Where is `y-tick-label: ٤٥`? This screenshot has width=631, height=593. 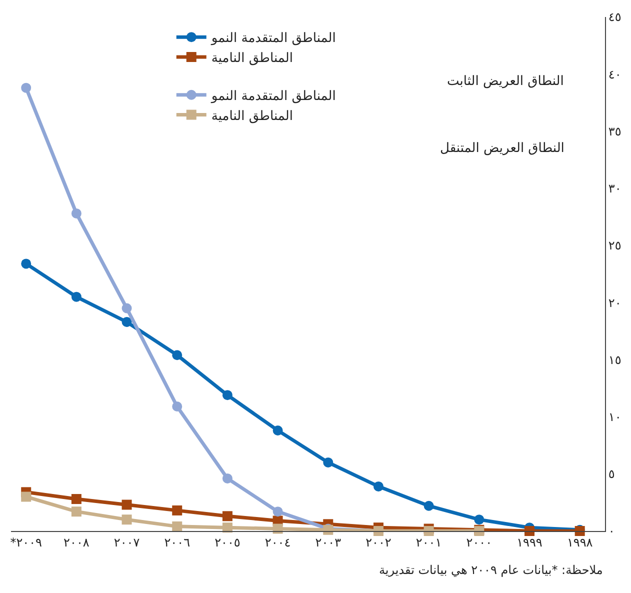 y-tick-label: ٤٥ is located at coordinates (615, 17).